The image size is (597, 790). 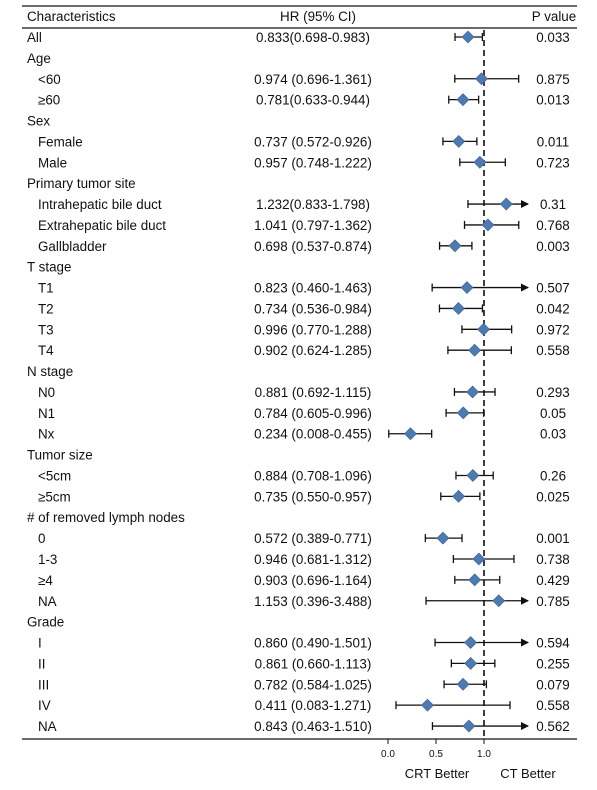 What do you see at coordinates (553, 329) in the screenshot?
I see `p-value-text: 0.972` at bounding box center [553, 329].